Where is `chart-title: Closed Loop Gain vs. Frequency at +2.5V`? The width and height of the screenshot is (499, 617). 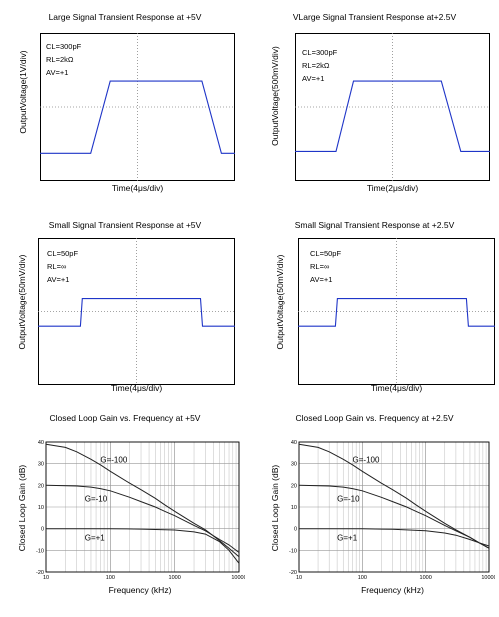
chart-title: Closed Loop Gain vs. Frequency at +2.5V is located at coordinates (374, 418).